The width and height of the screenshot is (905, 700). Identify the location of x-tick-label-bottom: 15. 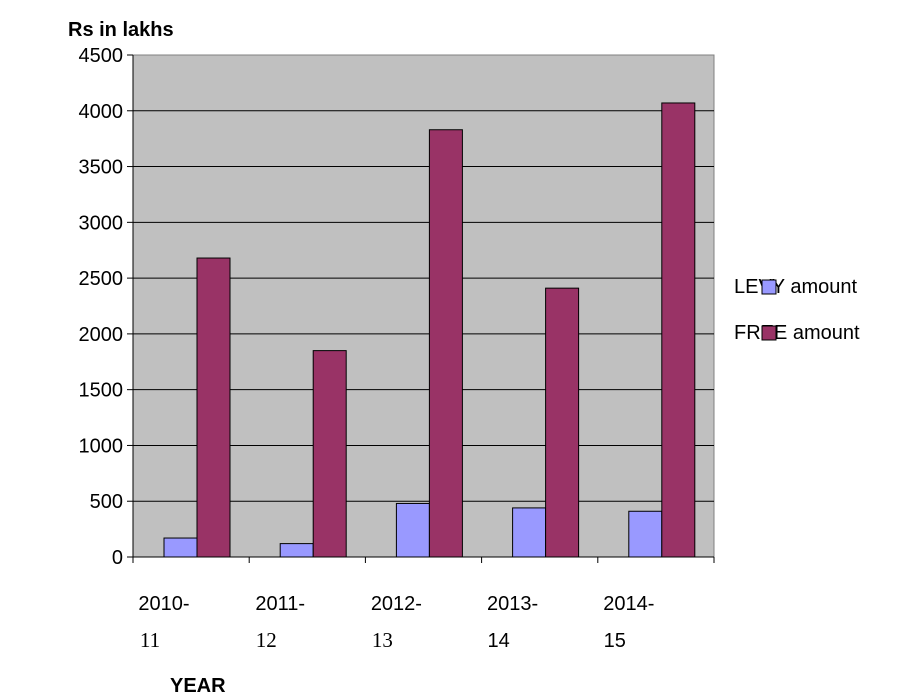
(615, 641).